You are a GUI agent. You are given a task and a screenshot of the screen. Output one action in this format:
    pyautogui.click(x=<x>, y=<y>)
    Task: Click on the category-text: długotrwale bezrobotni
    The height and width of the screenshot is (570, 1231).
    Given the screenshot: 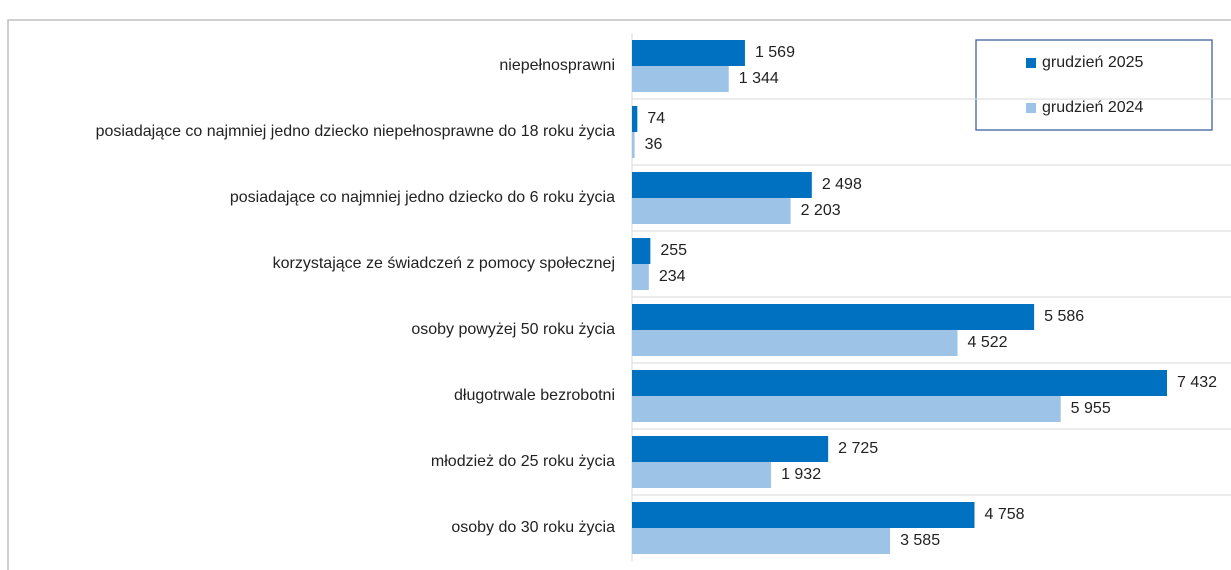 What is the action you would take?
    pyautogui.click(x=534, y=395)
    